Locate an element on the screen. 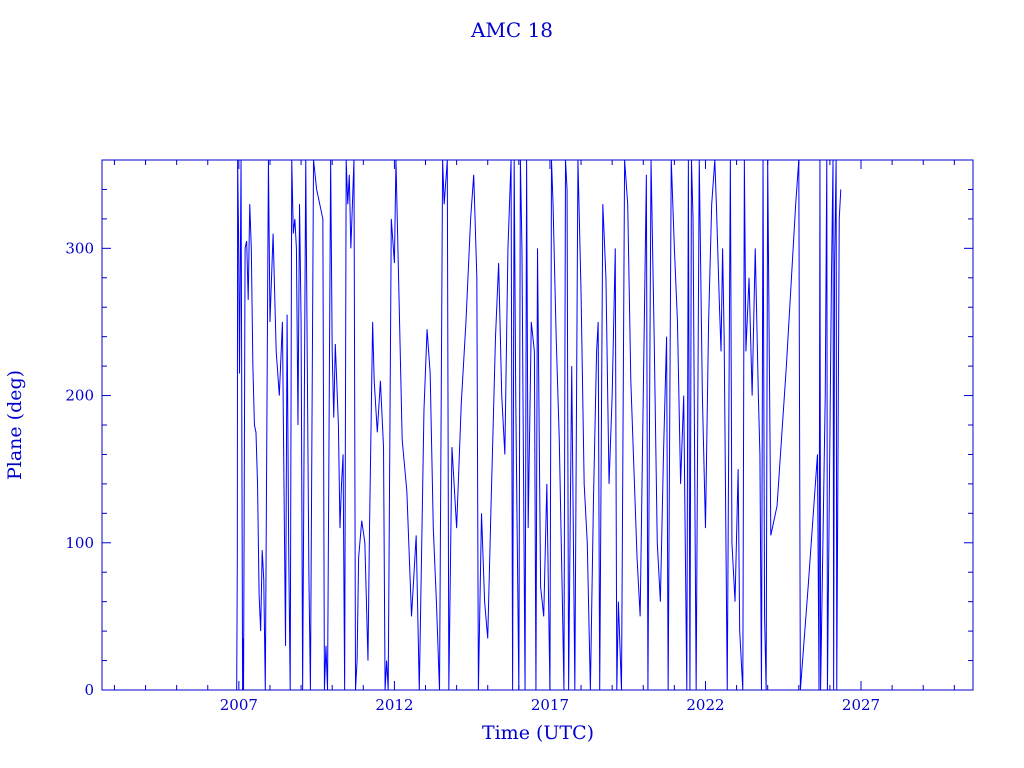  x-tick-label: 2022 is located at coordinates (705, 705).